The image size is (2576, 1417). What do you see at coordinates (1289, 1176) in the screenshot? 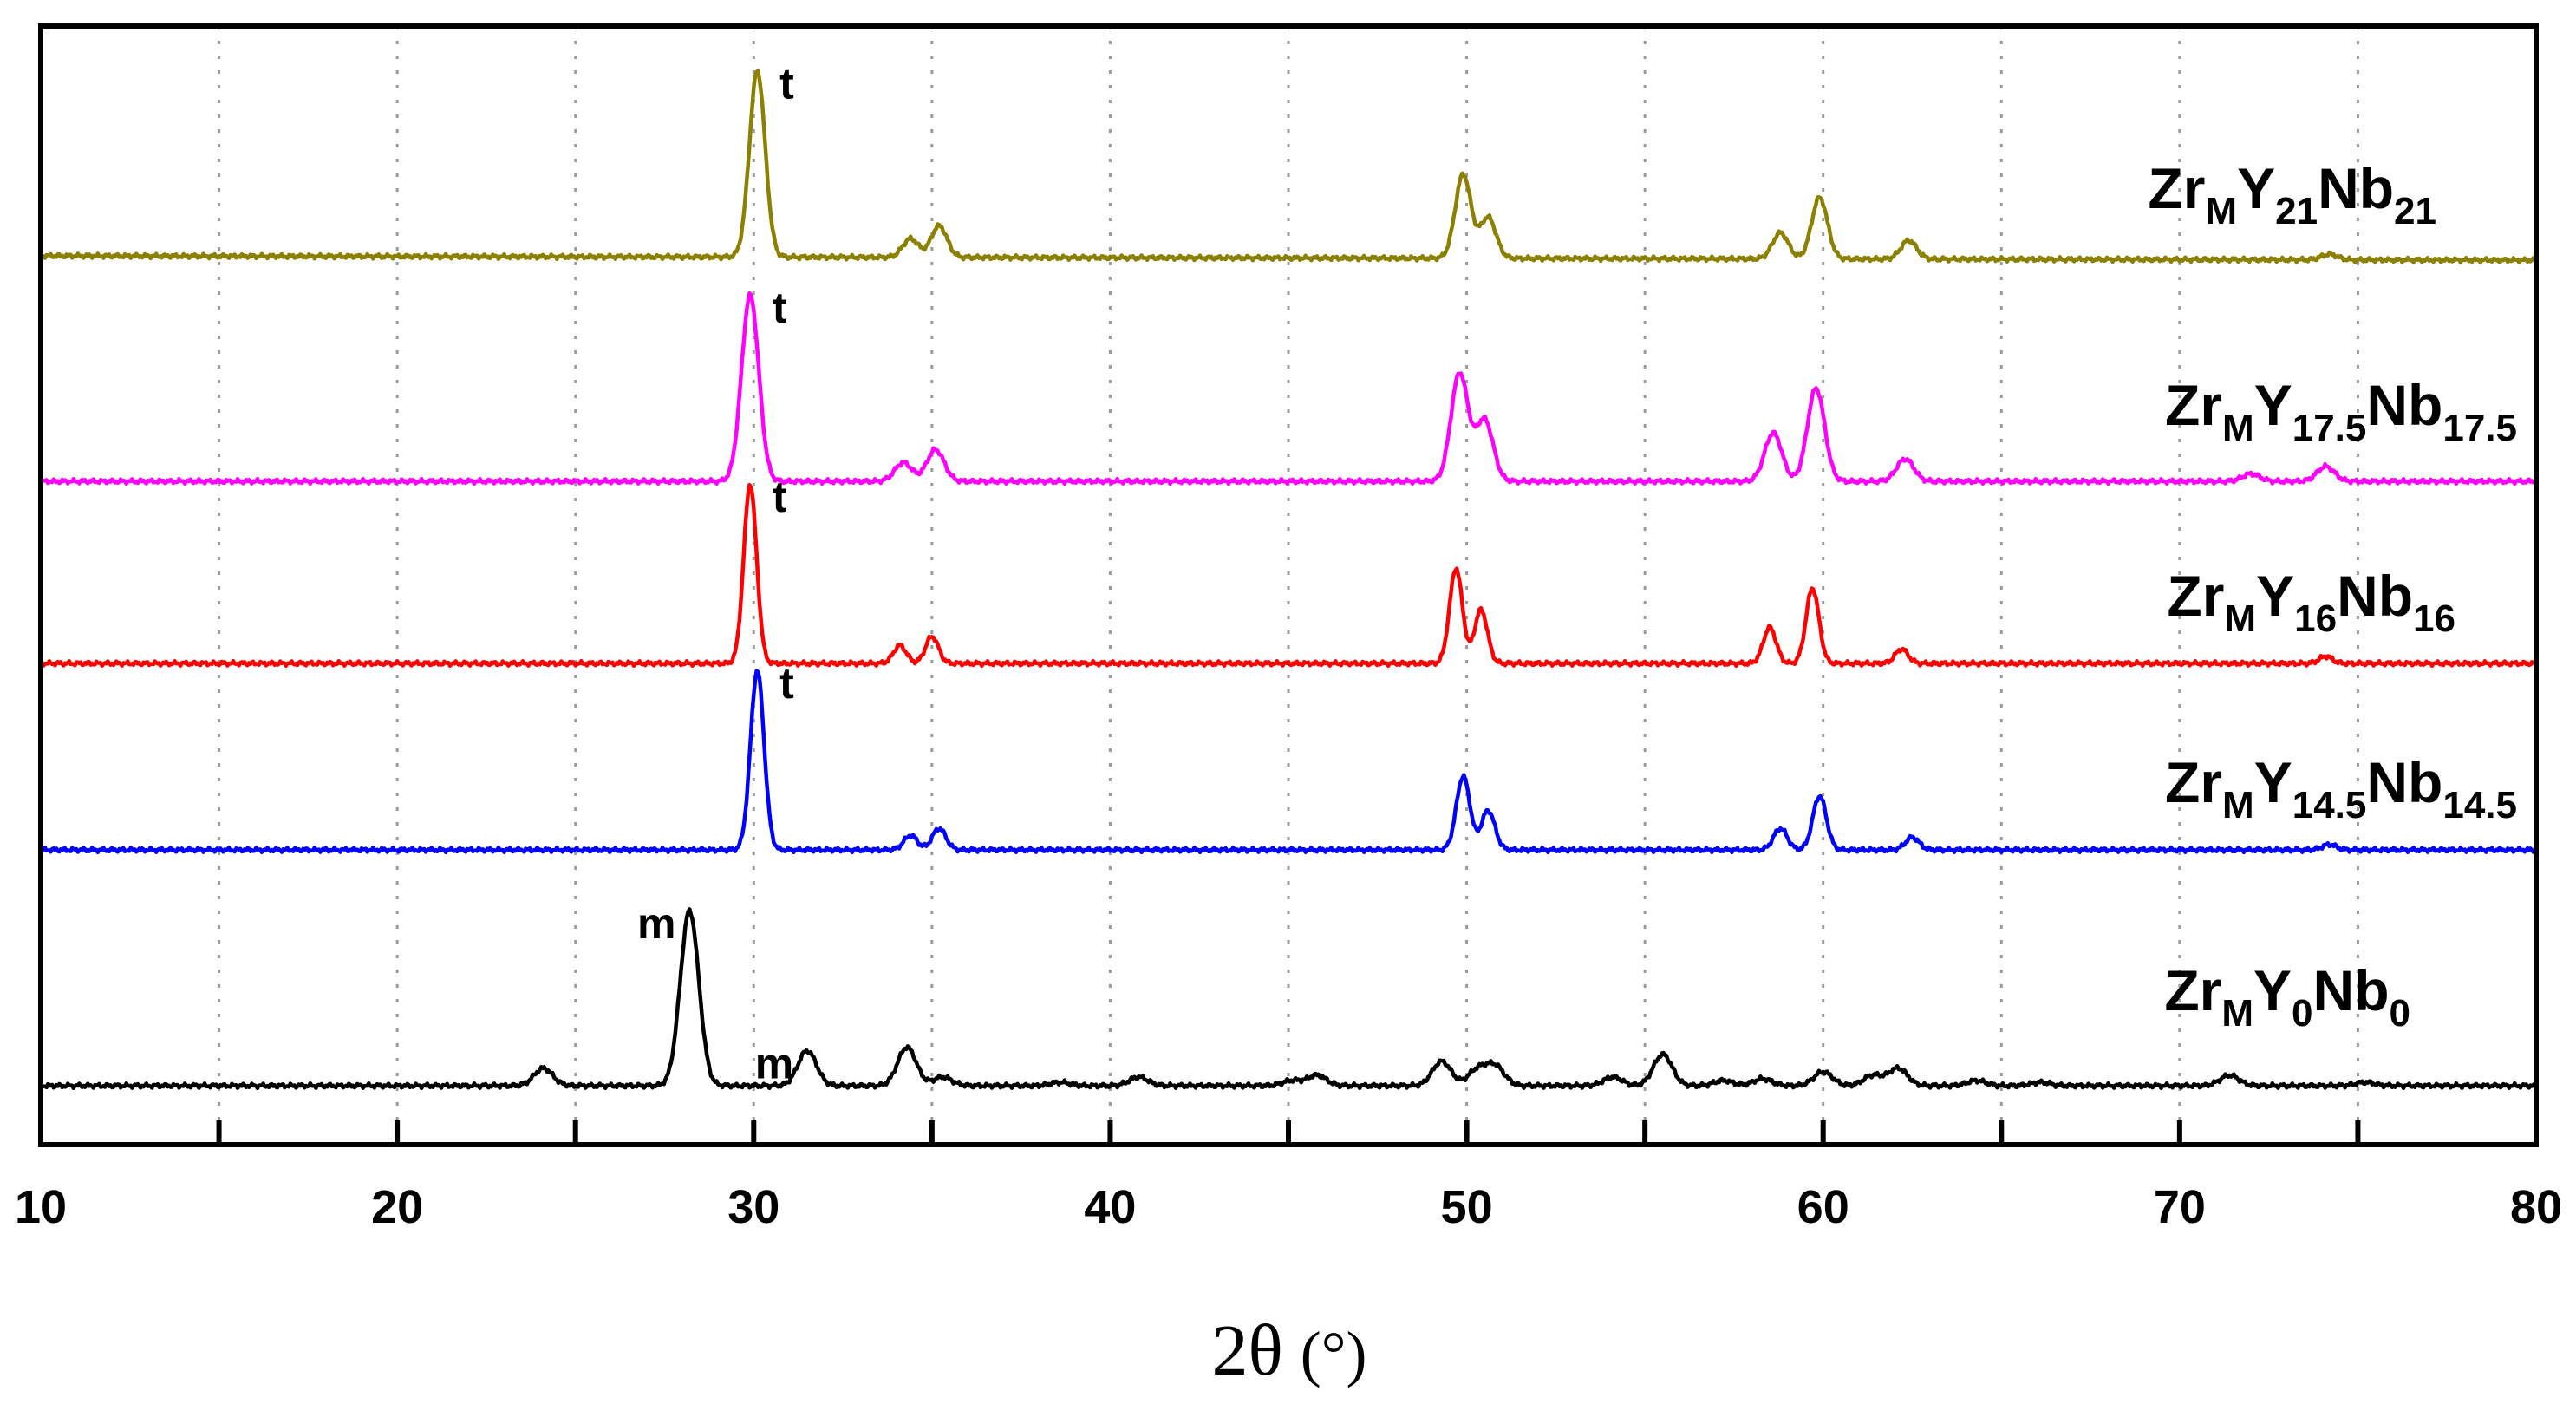
I see `x-axis-ticks: 10 20 30 40 50 60 70 80` at bounding box center [1289, 1176].